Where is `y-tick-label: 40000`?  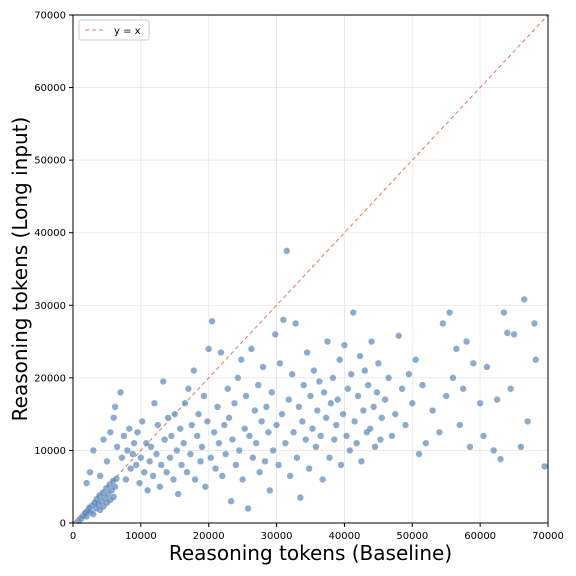 y-tick-label: 40000 is located at coordinates (50, 233).